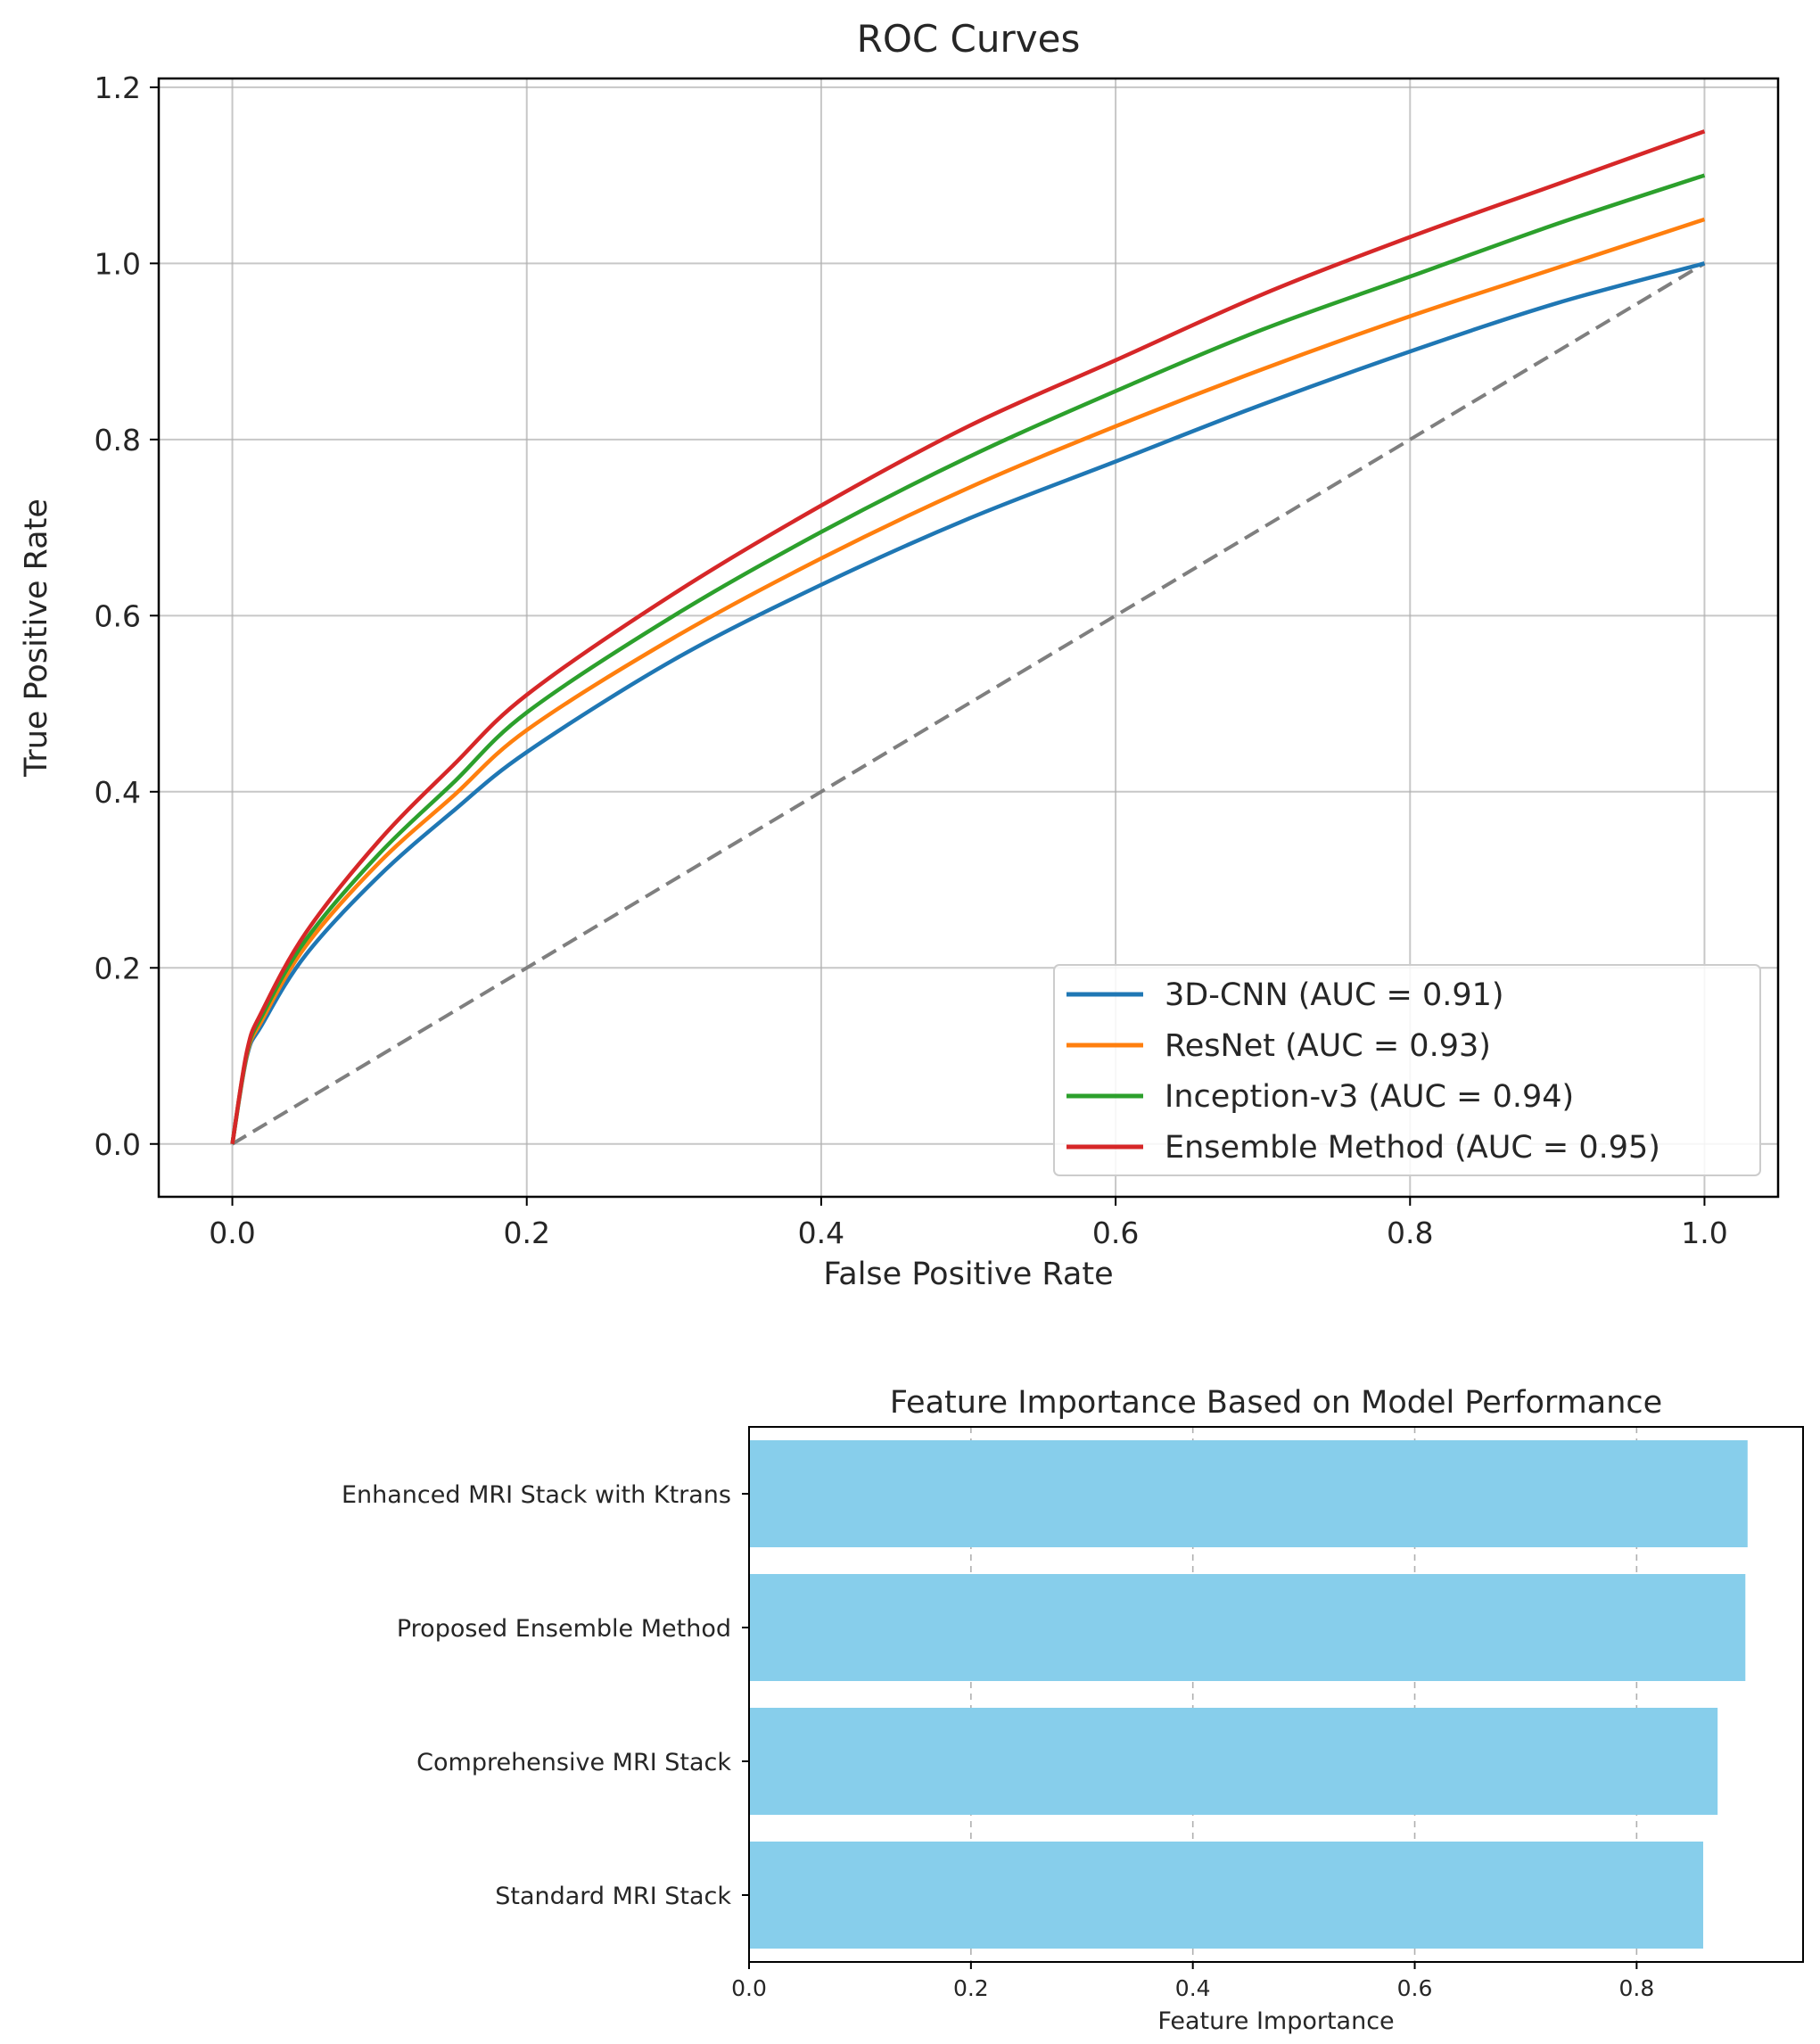 The height and width of the screenshot is (2044, 1820). I want to click on legend-box, so click(1407, 1070).